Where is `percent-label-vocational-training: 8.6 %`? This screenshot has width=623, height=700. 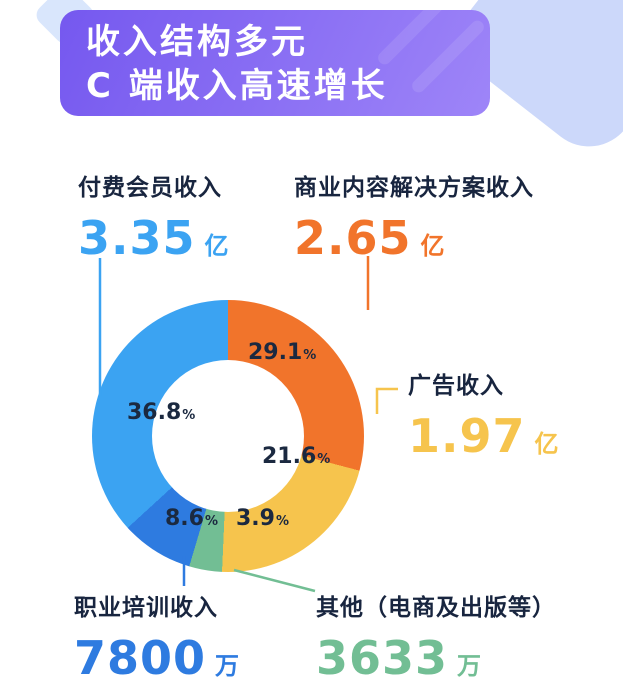
percent-label-vocational-training: 8.6 % is located at coordinates (191, 518).